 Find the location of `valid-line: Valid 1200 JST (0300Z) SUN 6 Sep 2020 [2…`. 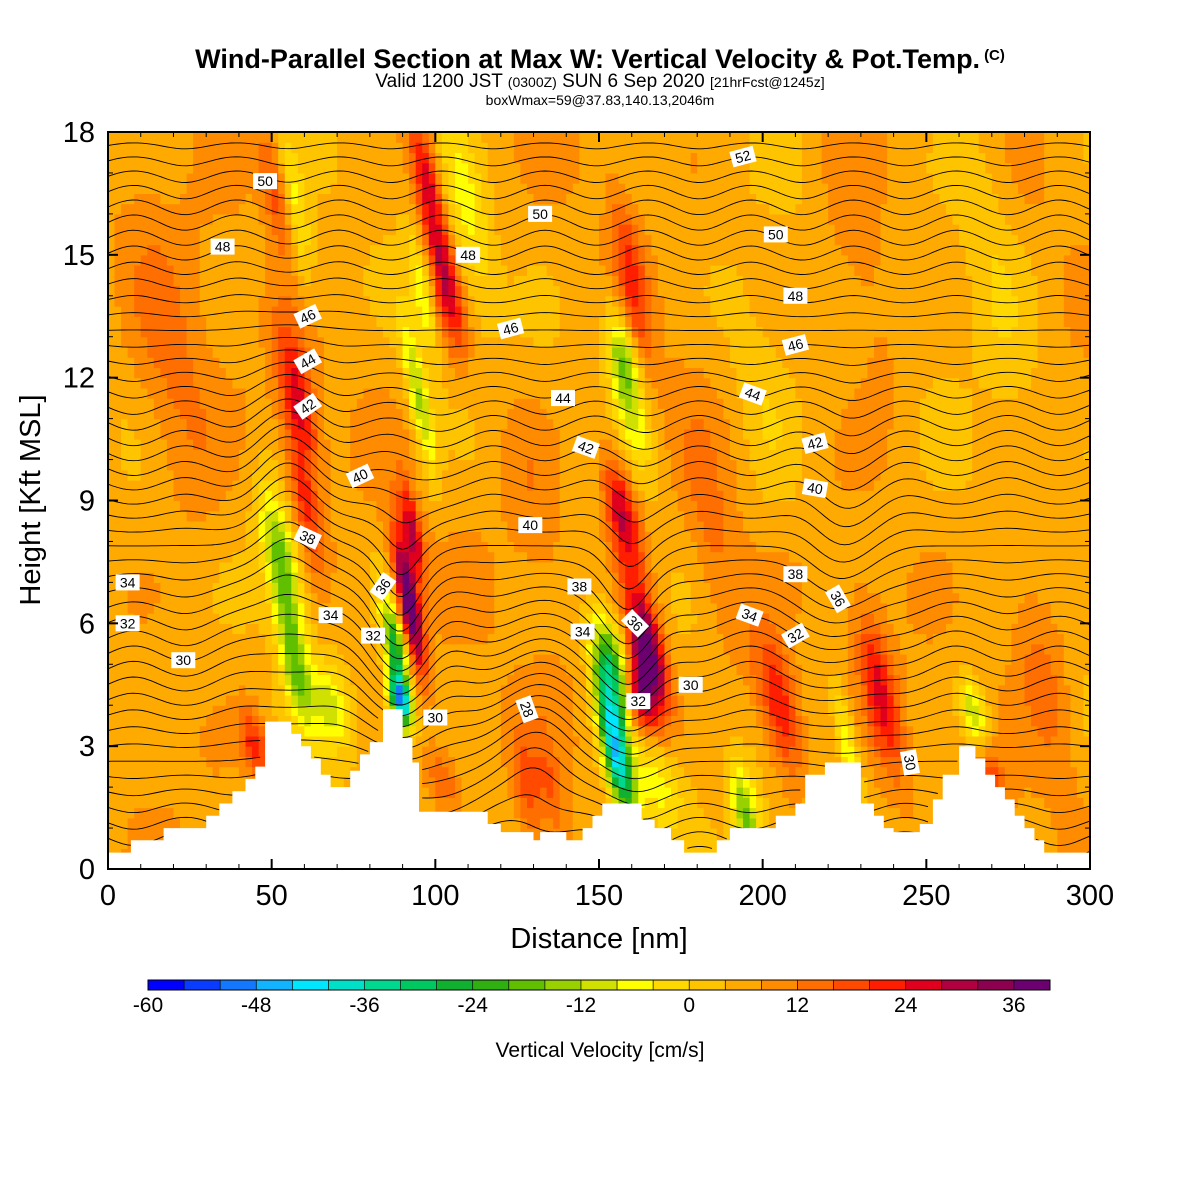

valid-line: Valid 1200 JST (0300Z) SUN 6 Sep 2020 [2… is located at coordinates (600, 82).